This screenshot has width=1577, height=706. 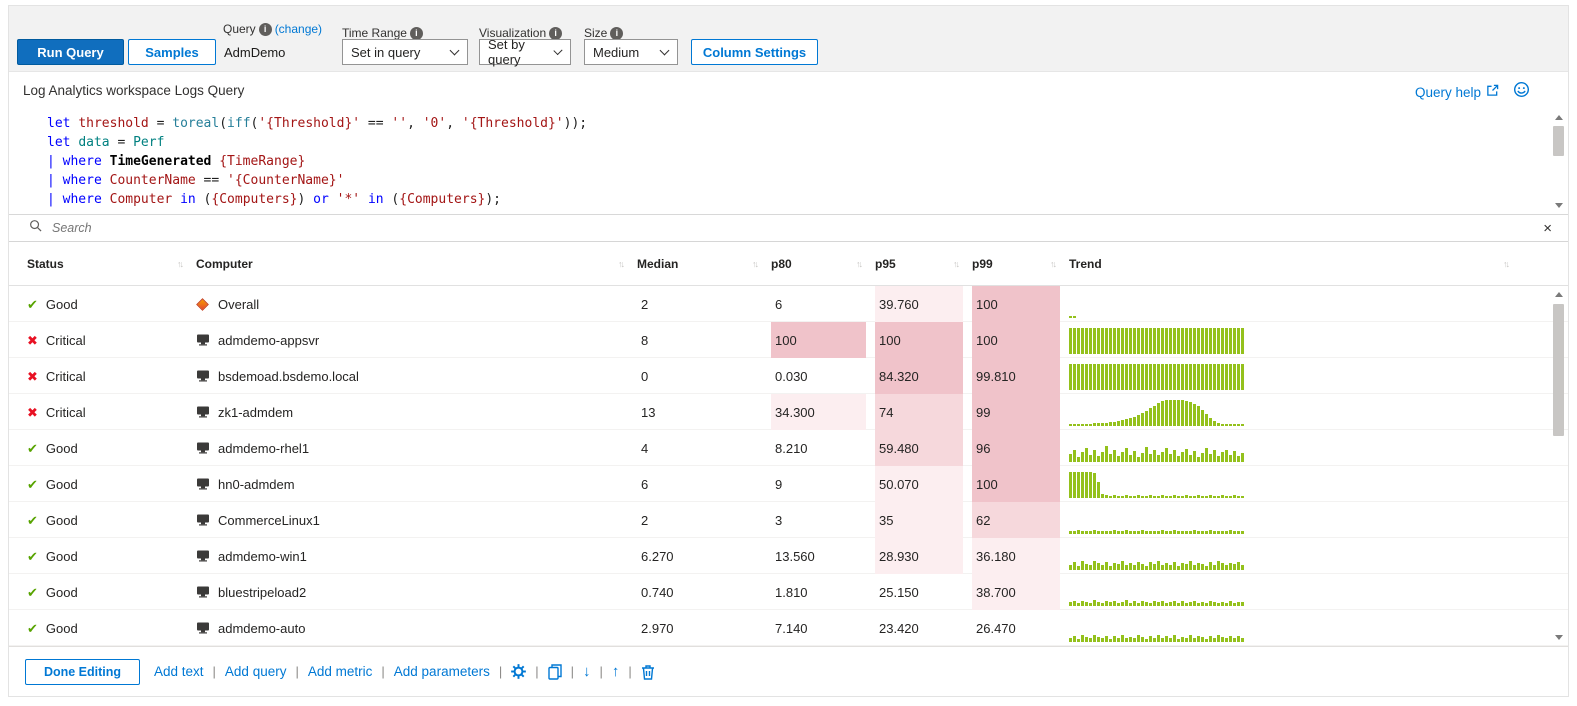 What do you see at coordinates (45, 263) in the screenshot?
I see `column-label: Status` at bounding box center [45, 263].